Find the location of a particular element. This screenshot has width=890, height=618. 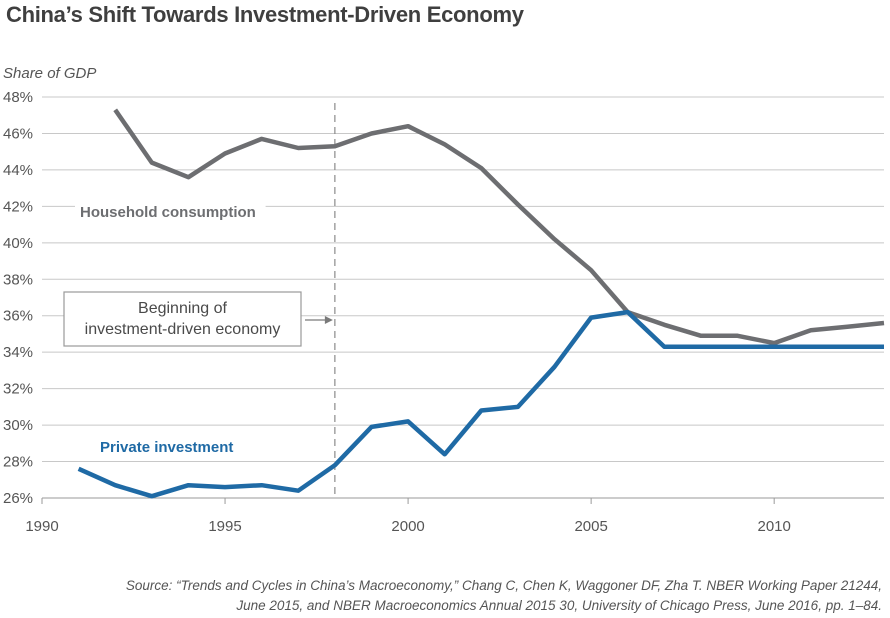

y-tick-label: 48% is located at coordinates (18, 97).